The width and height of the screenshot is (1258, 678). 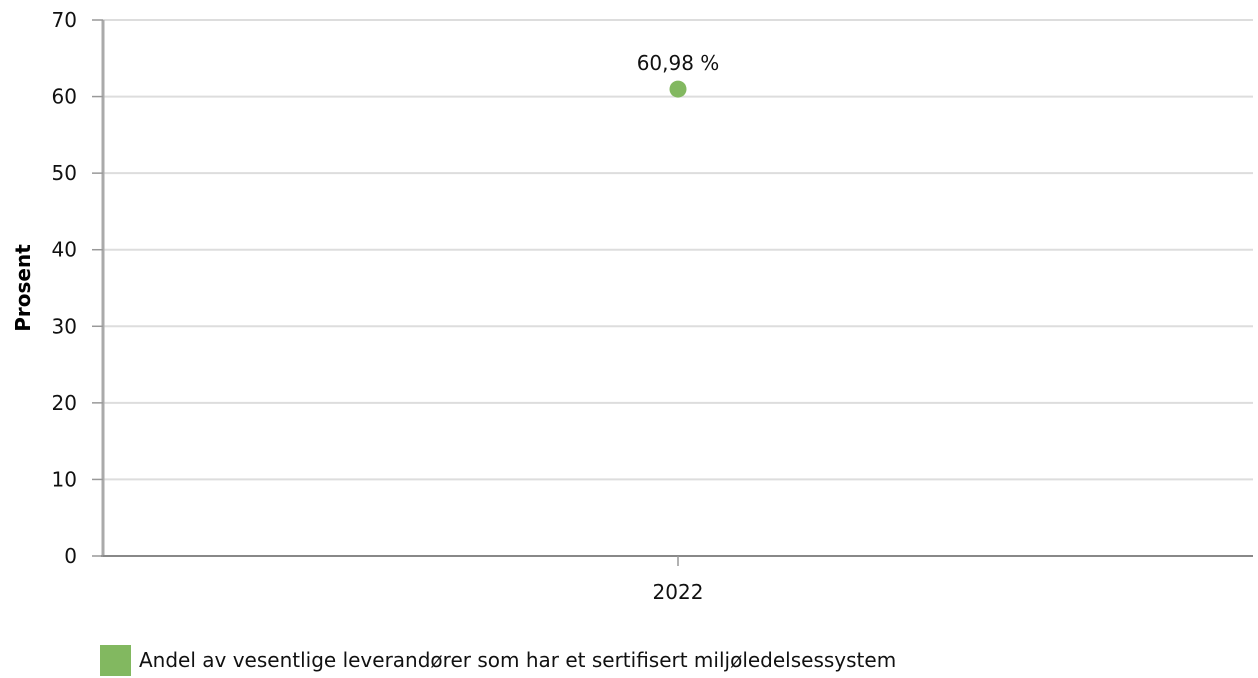 What do you see at coordinates (77, 288) in the screenshot?
I see `y-axis-ticks: 0 10 20 30 40 50 60 70` at bounding box center [77, 288].